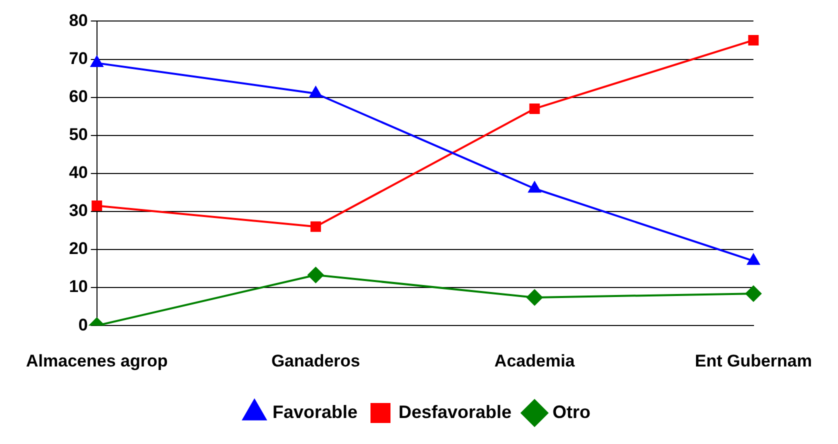 This screenshot has width=838, height=444. What do you see at coordinates (455, 412) in the screenshot?
I see `legend-label: Desfavorable` at bounding box center [455, 412].